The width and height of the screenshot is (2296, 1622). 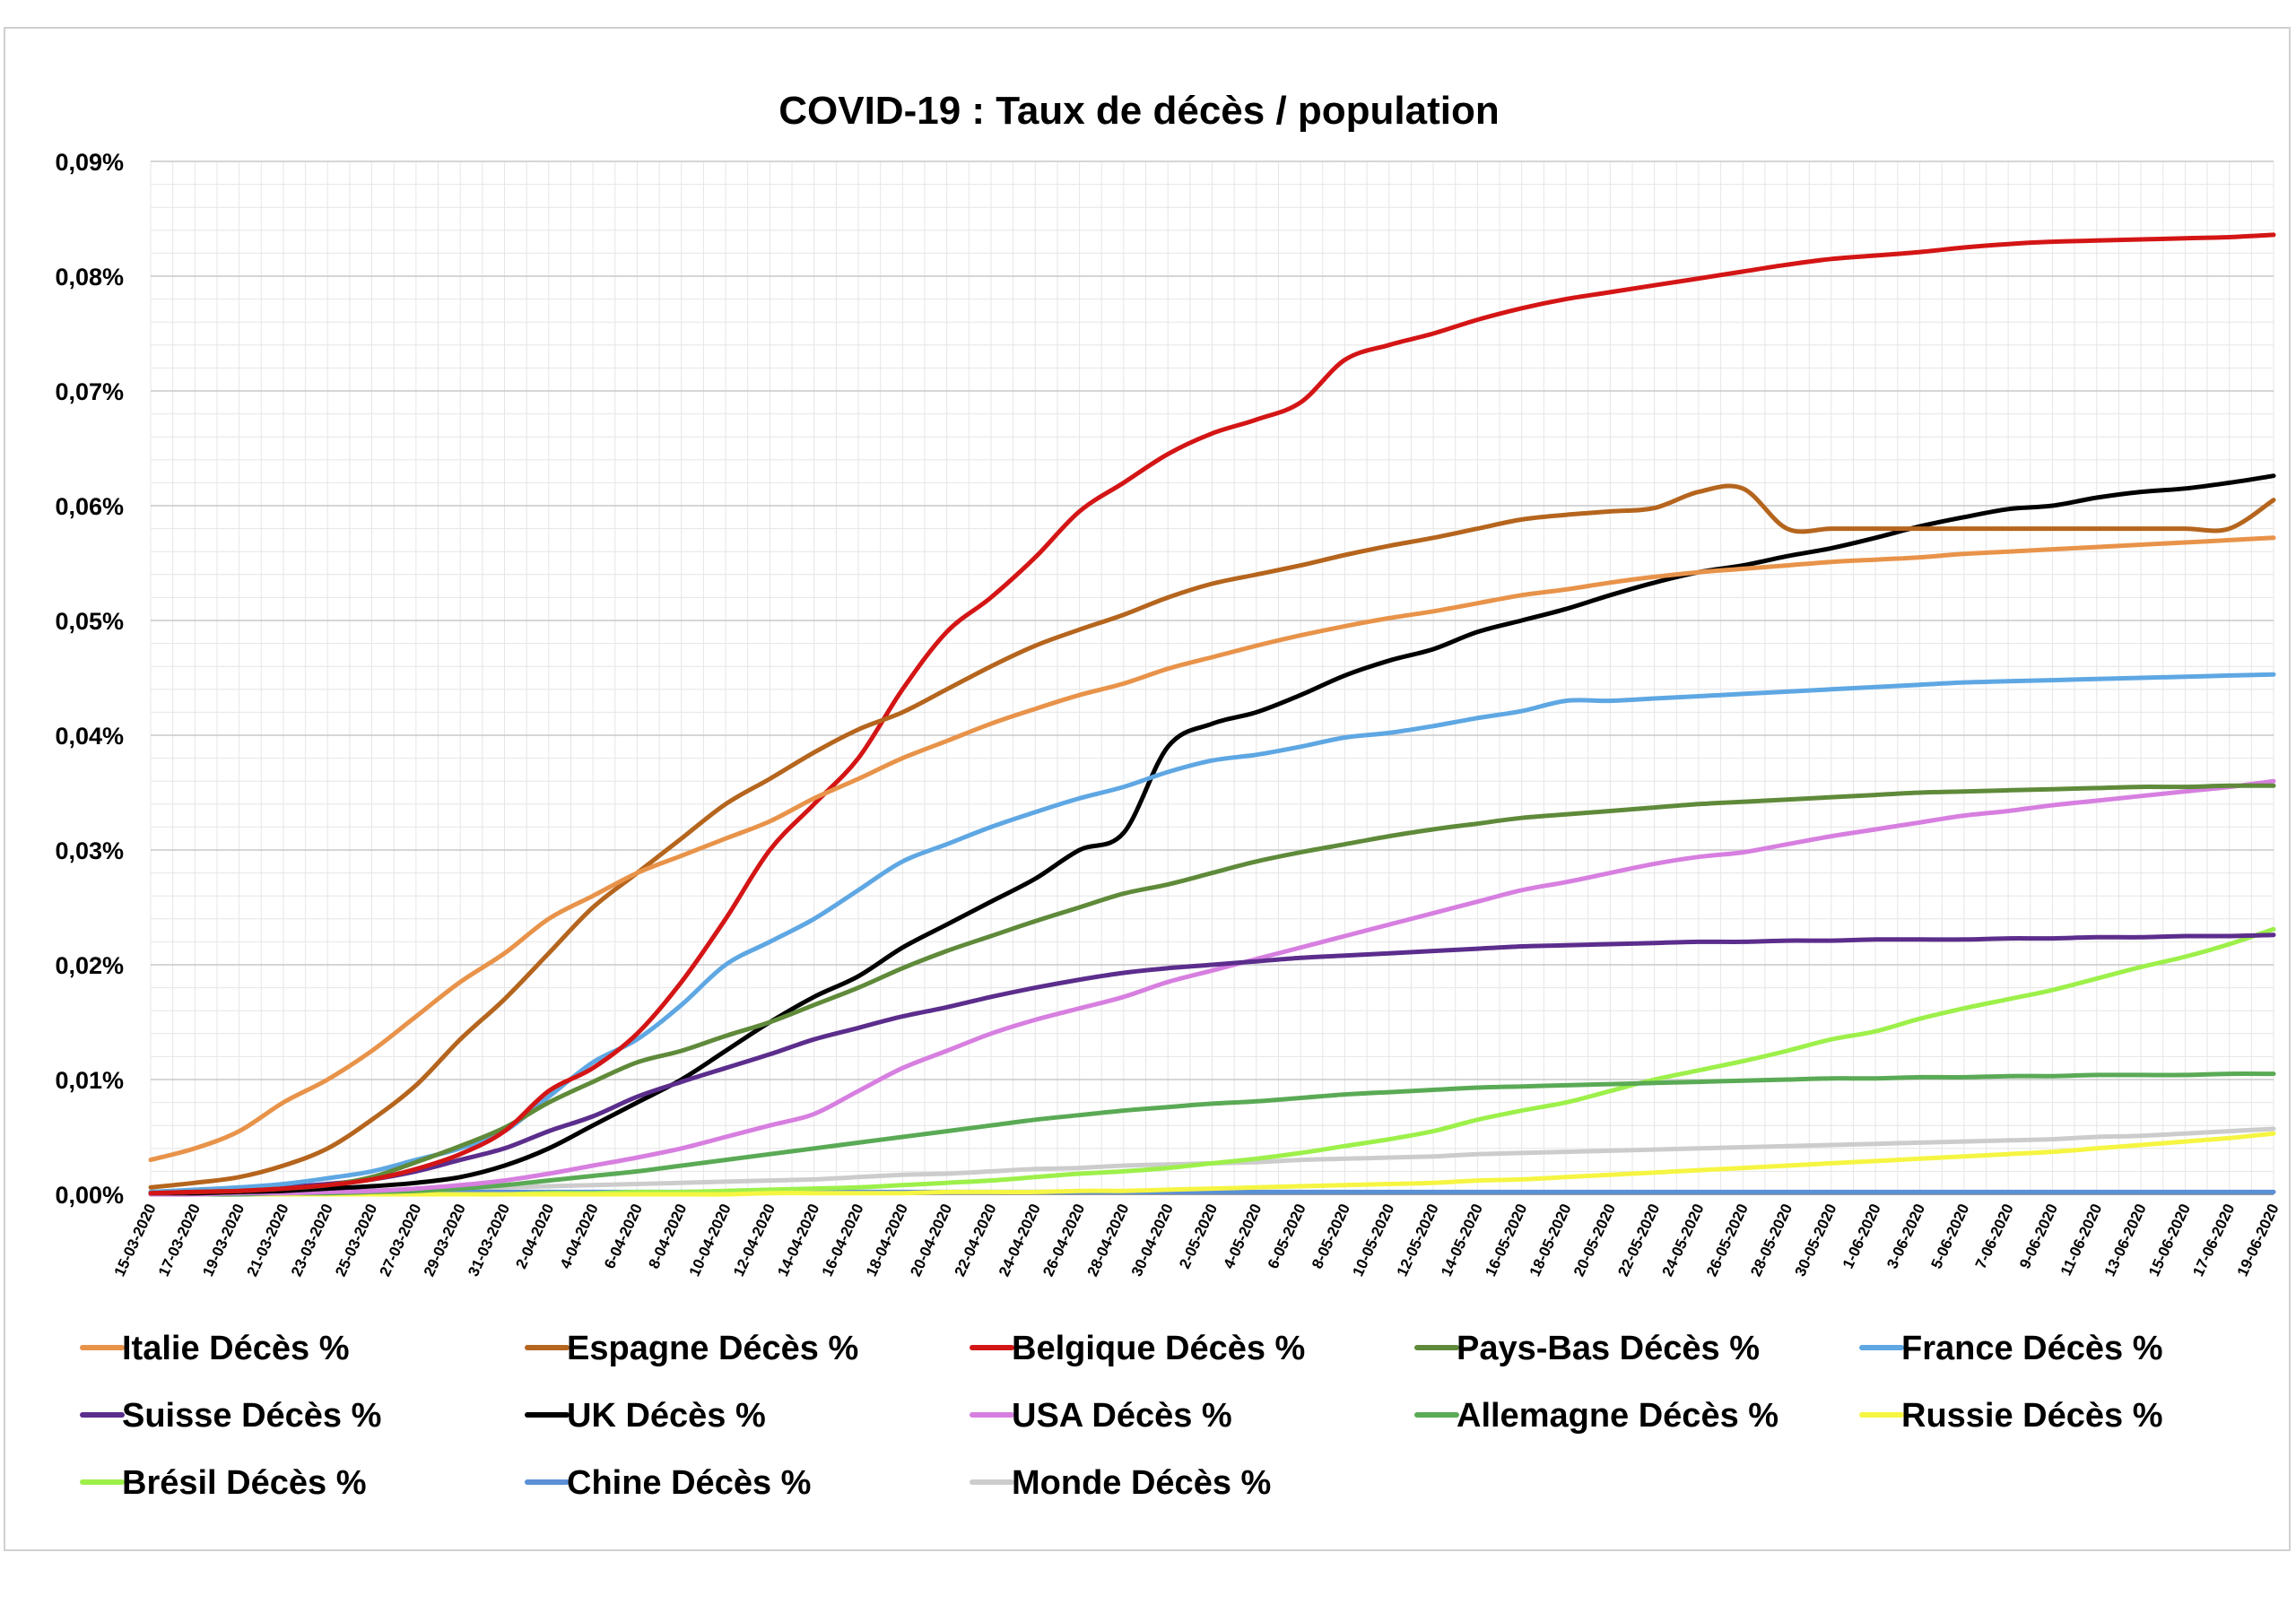 What do you see at coordinates (1152, 1240) in the screenshot?
I see `x-tick-label: 30-04-2020` at bounding box center [1152, 1240].